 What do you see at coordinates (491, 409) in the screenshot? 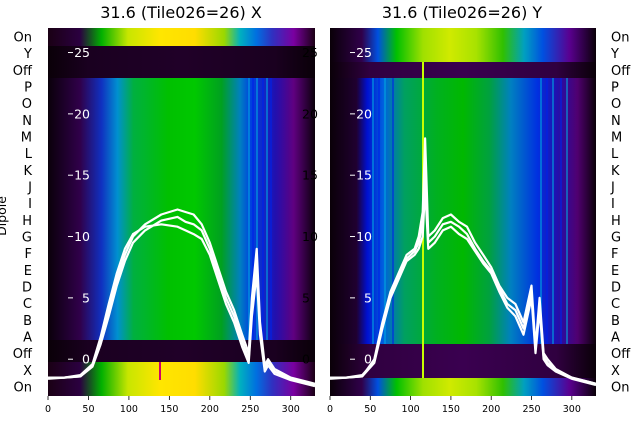
I see `xtick-label: 200` at bounding box center [491, 409].